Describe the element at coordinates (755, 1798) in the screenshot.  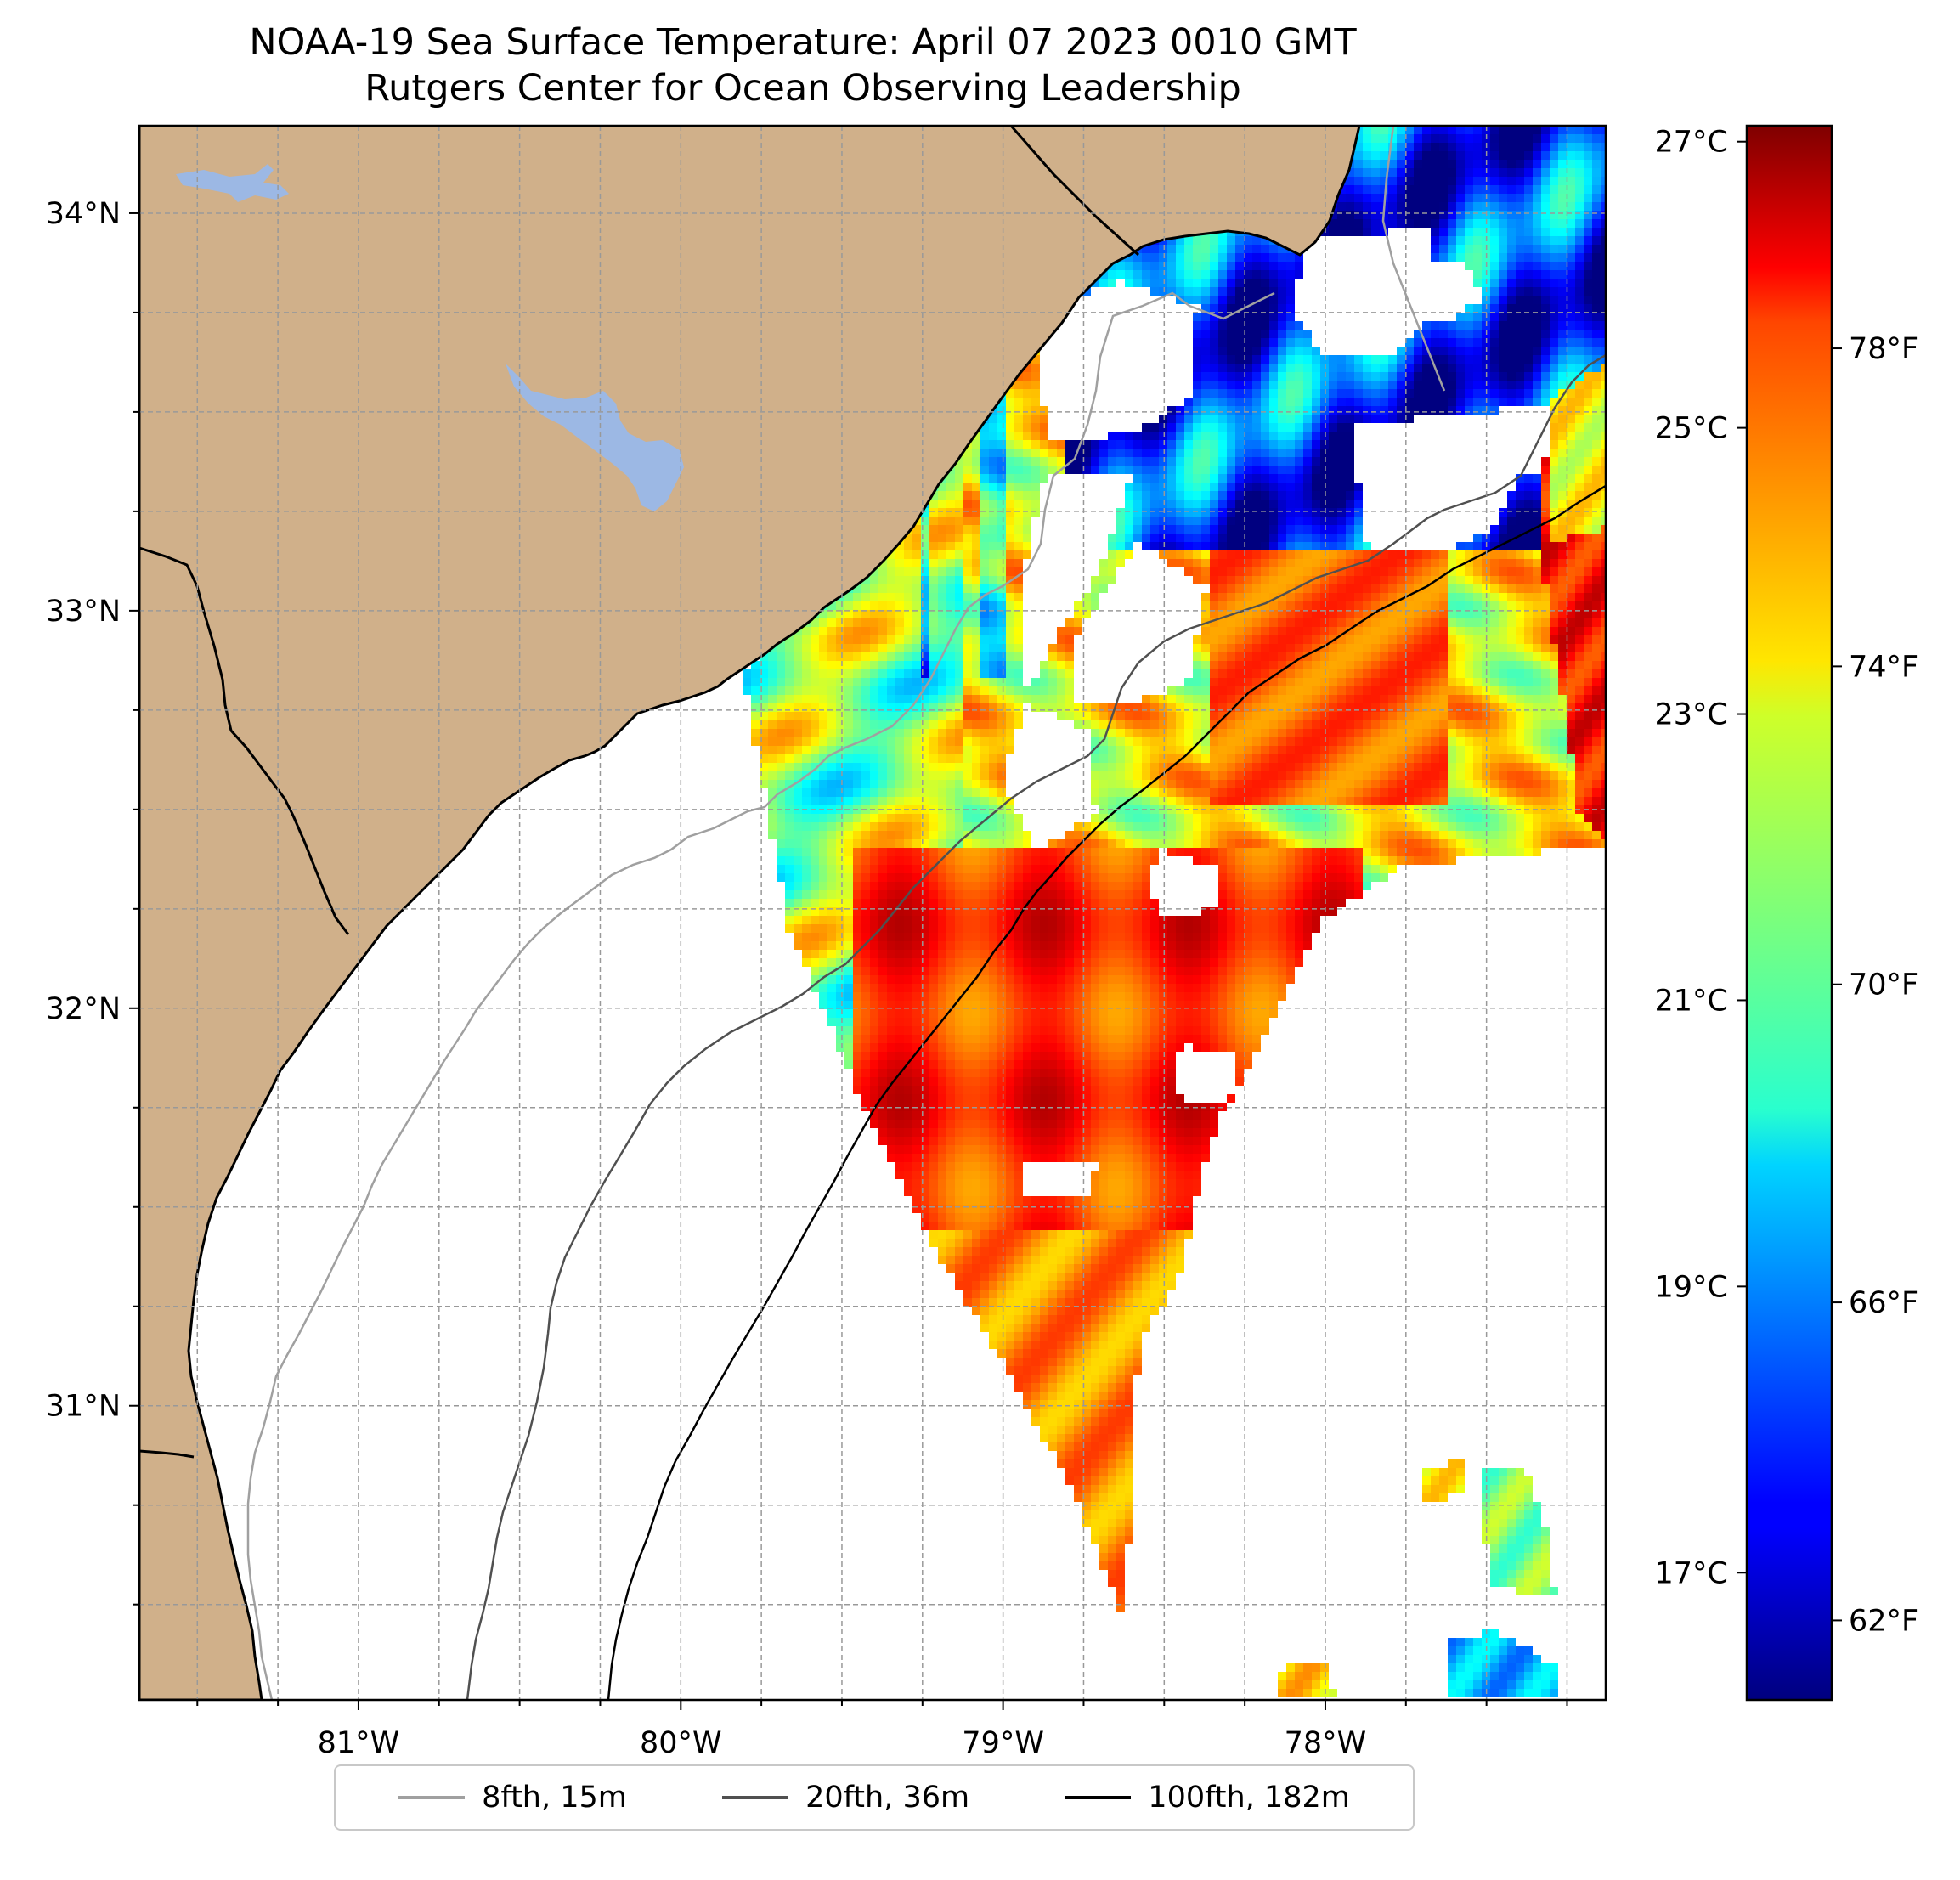
I see `legend-line-20fth` at that location.